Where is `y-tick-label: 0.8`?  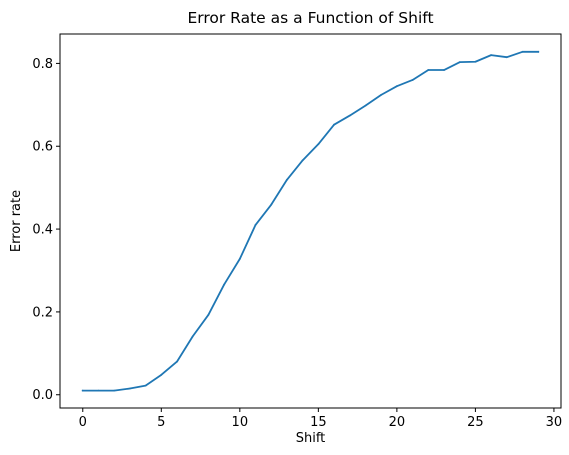 y-tick-label: 0.8 is located at coordinates (42, 64).